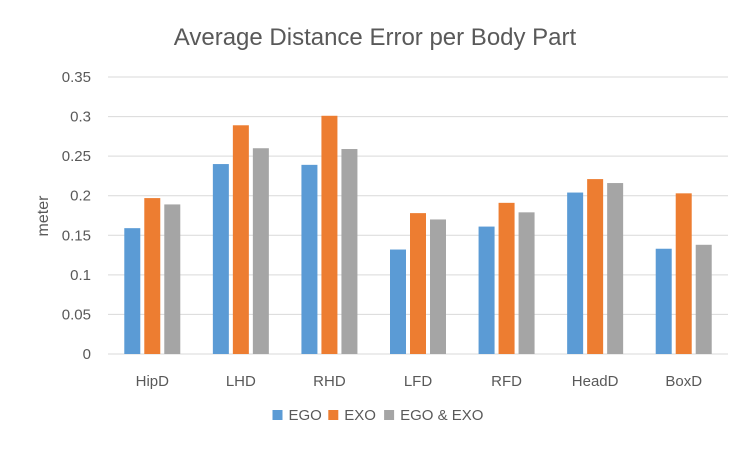 The image size is (750, 450). What do you see at coordinates (438, 286) in the screenshot?
I see `bar-lfd-ego-exo` at bounding box center [438, 286].